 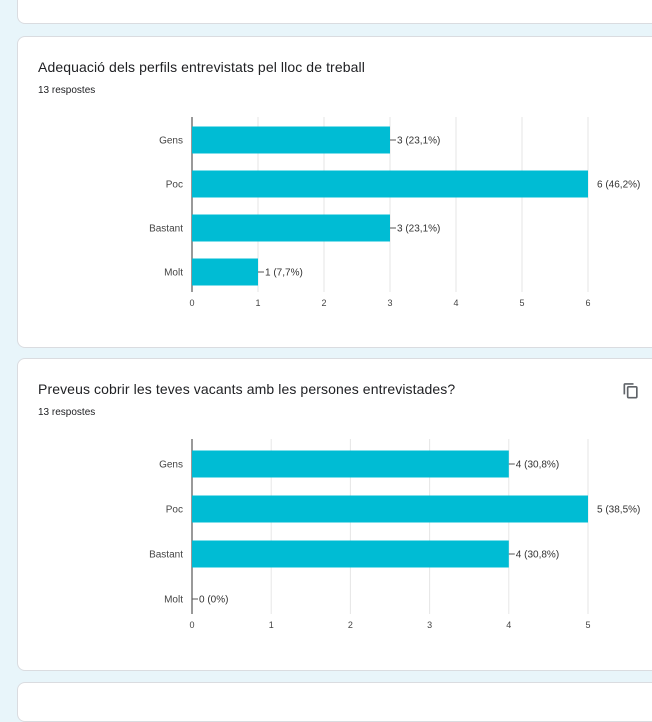 I want to click on next-question-card, so click(x=334, y=702).